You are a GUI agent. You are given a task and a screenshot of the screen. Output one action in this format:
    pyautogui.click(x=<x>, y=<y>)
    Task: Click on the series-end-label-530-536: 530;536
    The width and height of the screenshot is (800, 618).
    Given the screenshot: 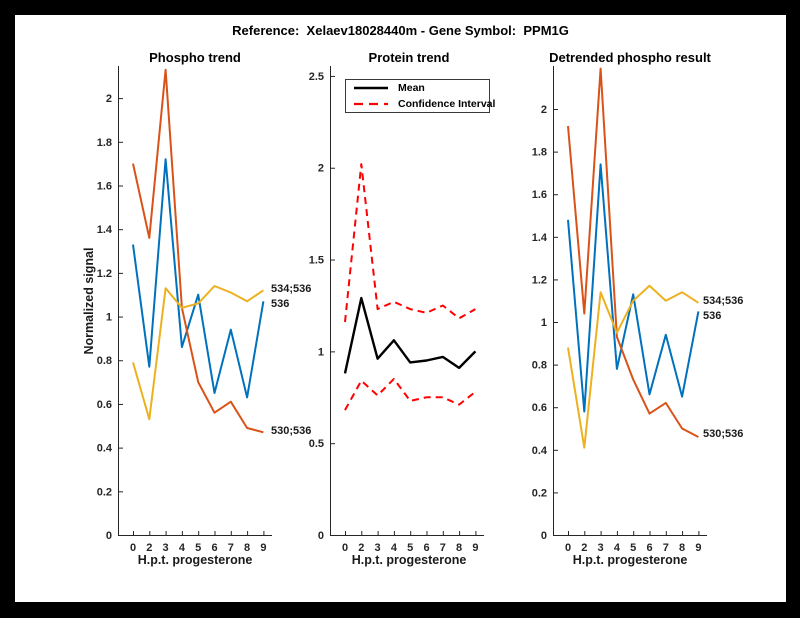 What is the action you would take?
    pyautogui.click(x=291, y=431)
    